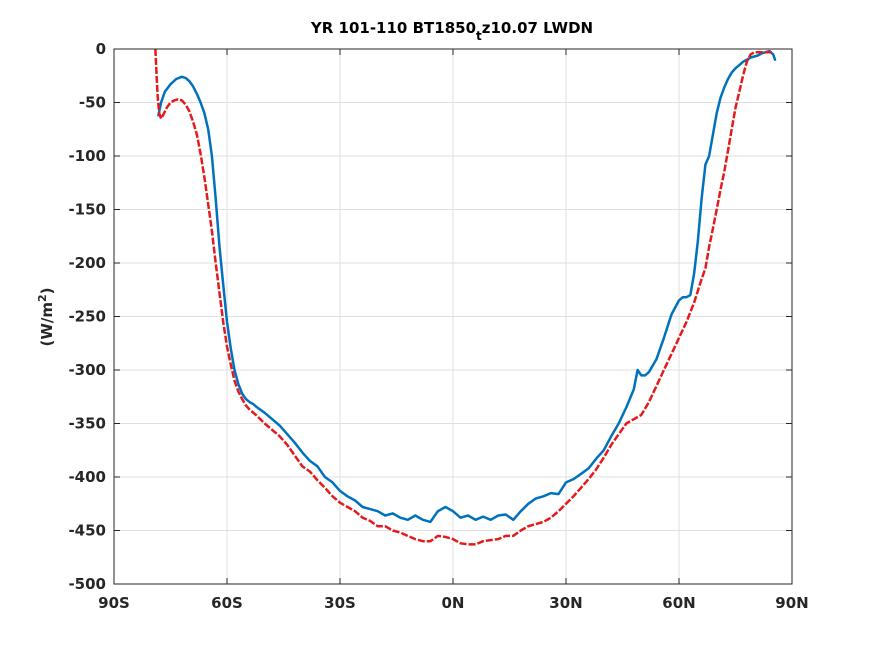 The width and height of the screenshot is (875, 656). Describe the element at coordinates (87, 477) in the screenshot. I see `y-tick-label: -400` at that location.